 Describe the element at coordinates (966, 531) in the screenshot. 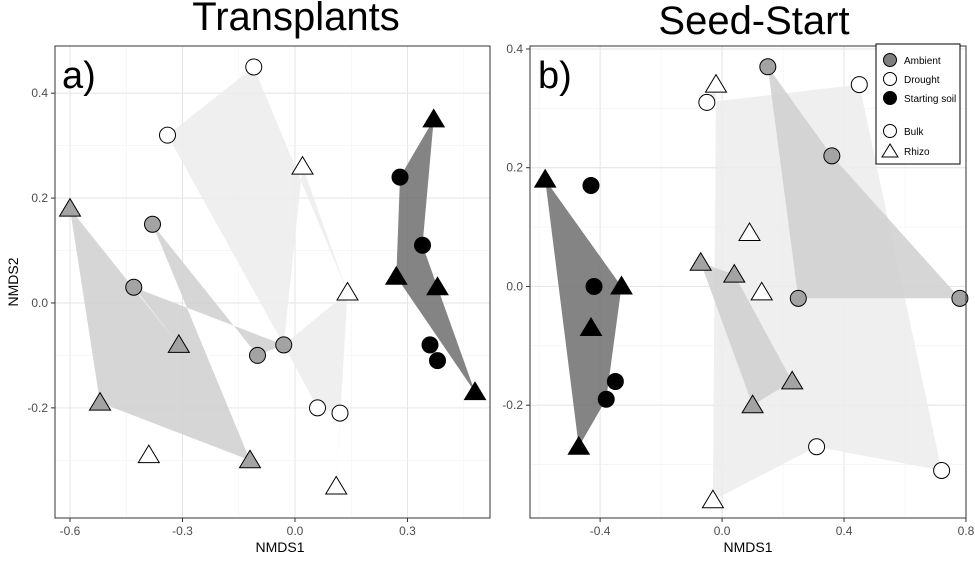

I see `x-tick-label: 0.8` at that location.